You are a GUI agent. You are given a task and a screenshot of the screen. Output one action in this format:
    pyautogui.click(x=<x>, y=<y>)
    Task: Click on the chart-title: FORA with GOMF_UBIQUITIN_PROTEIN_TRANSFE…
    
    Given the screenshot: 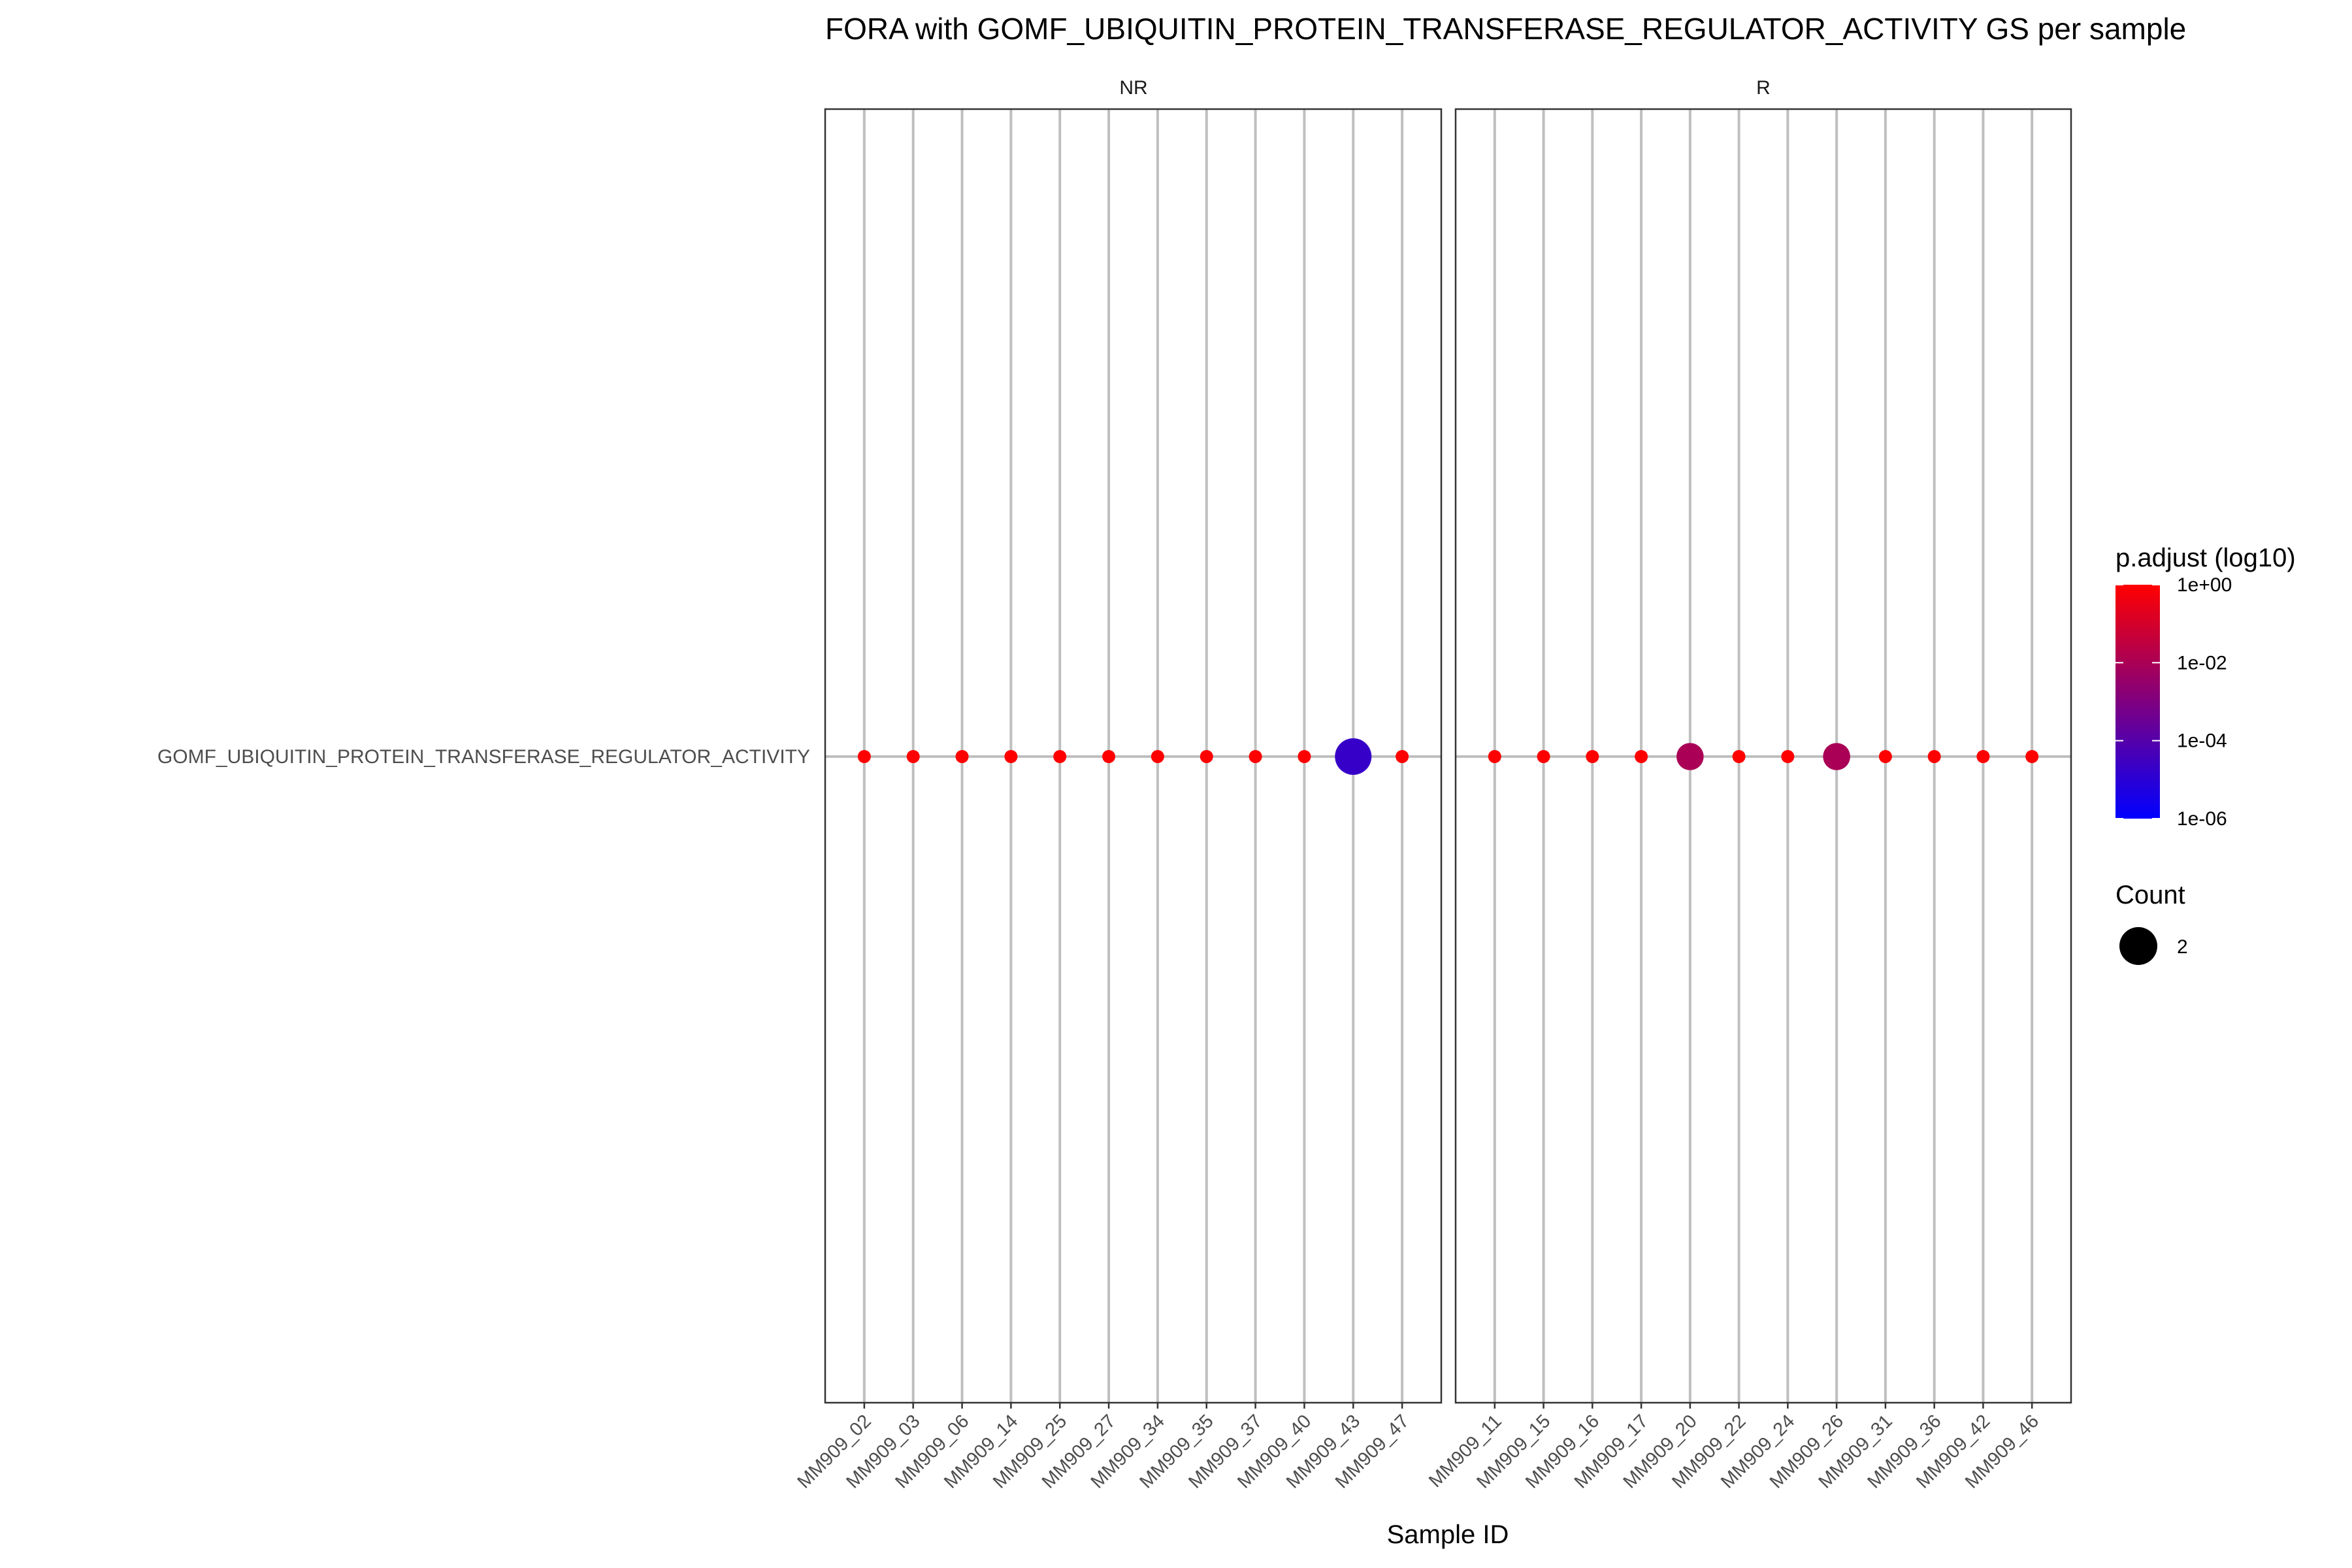 What is the action you would take?
    pyautogui.click(x=1505, y=29)
    